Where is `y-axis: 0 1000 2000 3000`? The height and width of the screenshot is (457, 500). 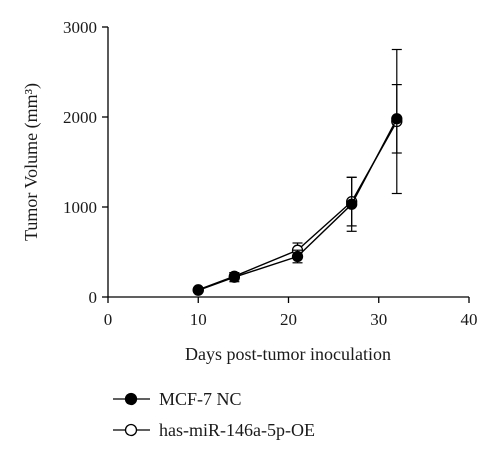
y-axis: 0 1000 2000 3000 is located at coordinates (86, 162).